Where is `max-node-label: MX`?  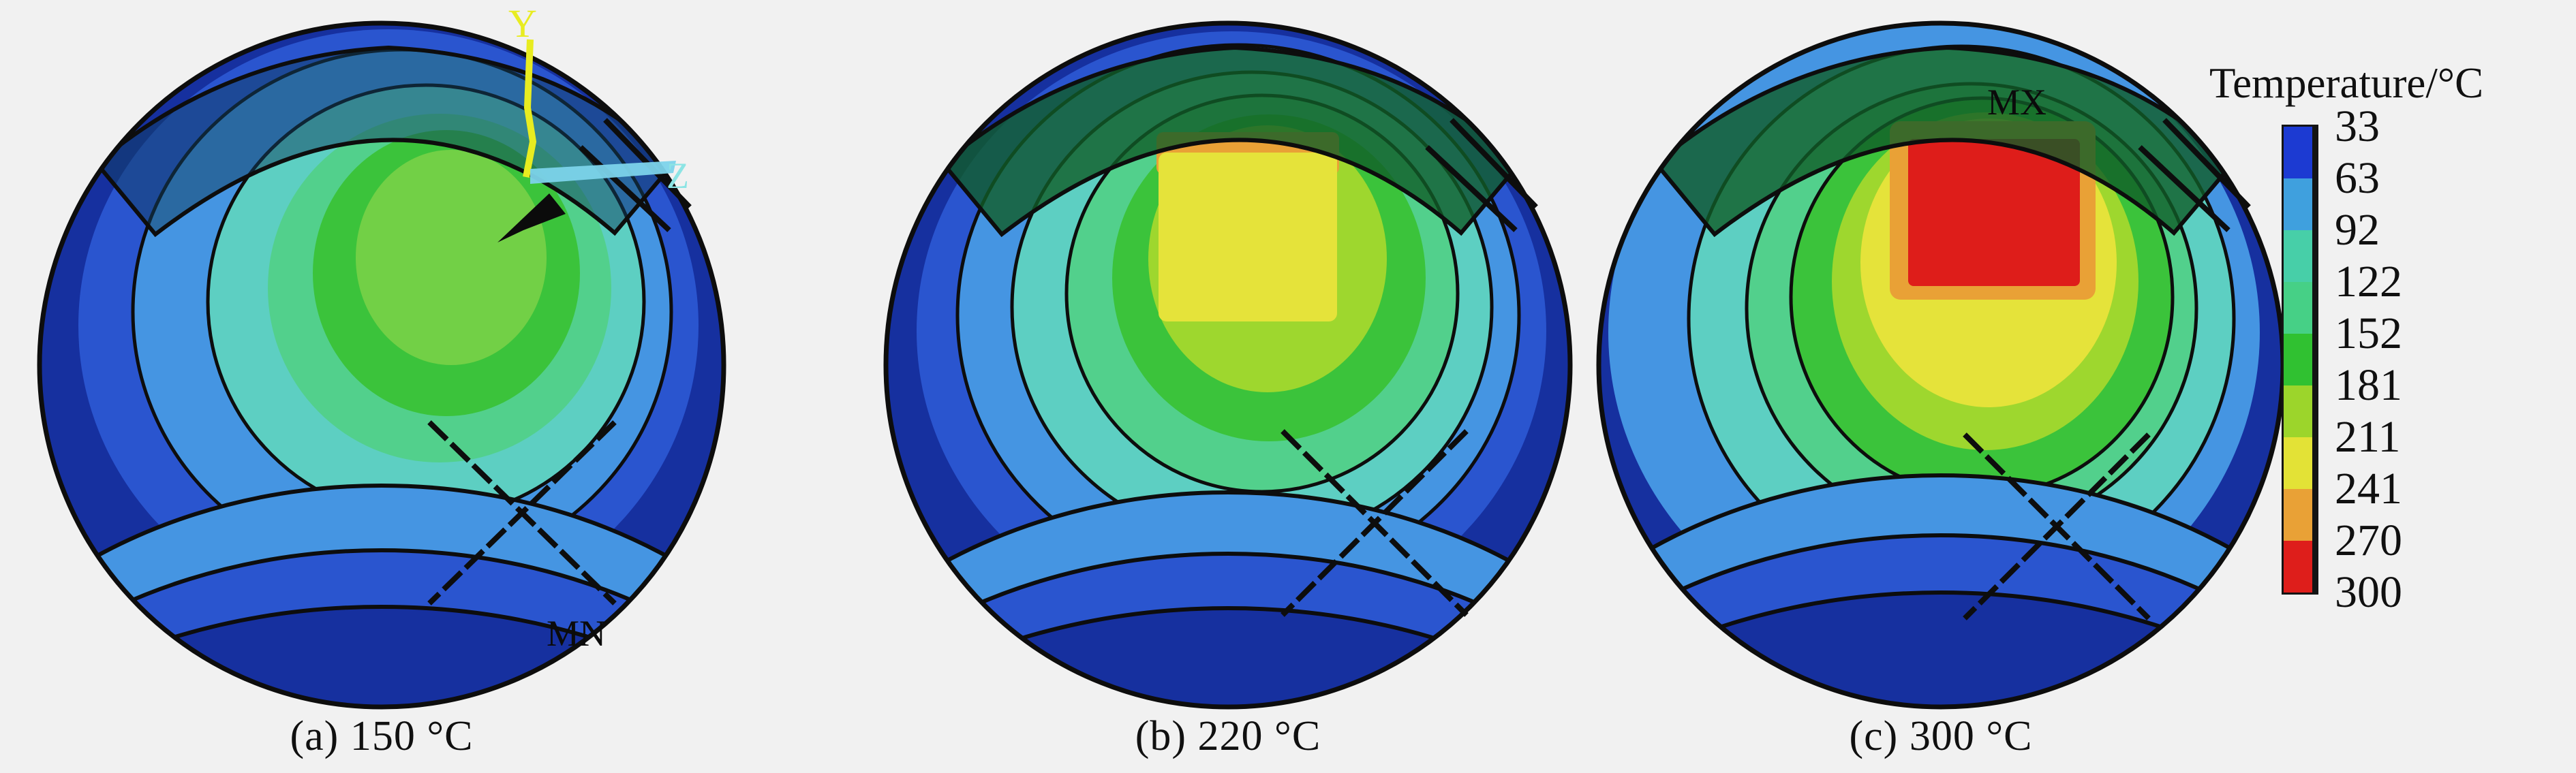 max-node-label: MX is located at coordinates (2016, 102).